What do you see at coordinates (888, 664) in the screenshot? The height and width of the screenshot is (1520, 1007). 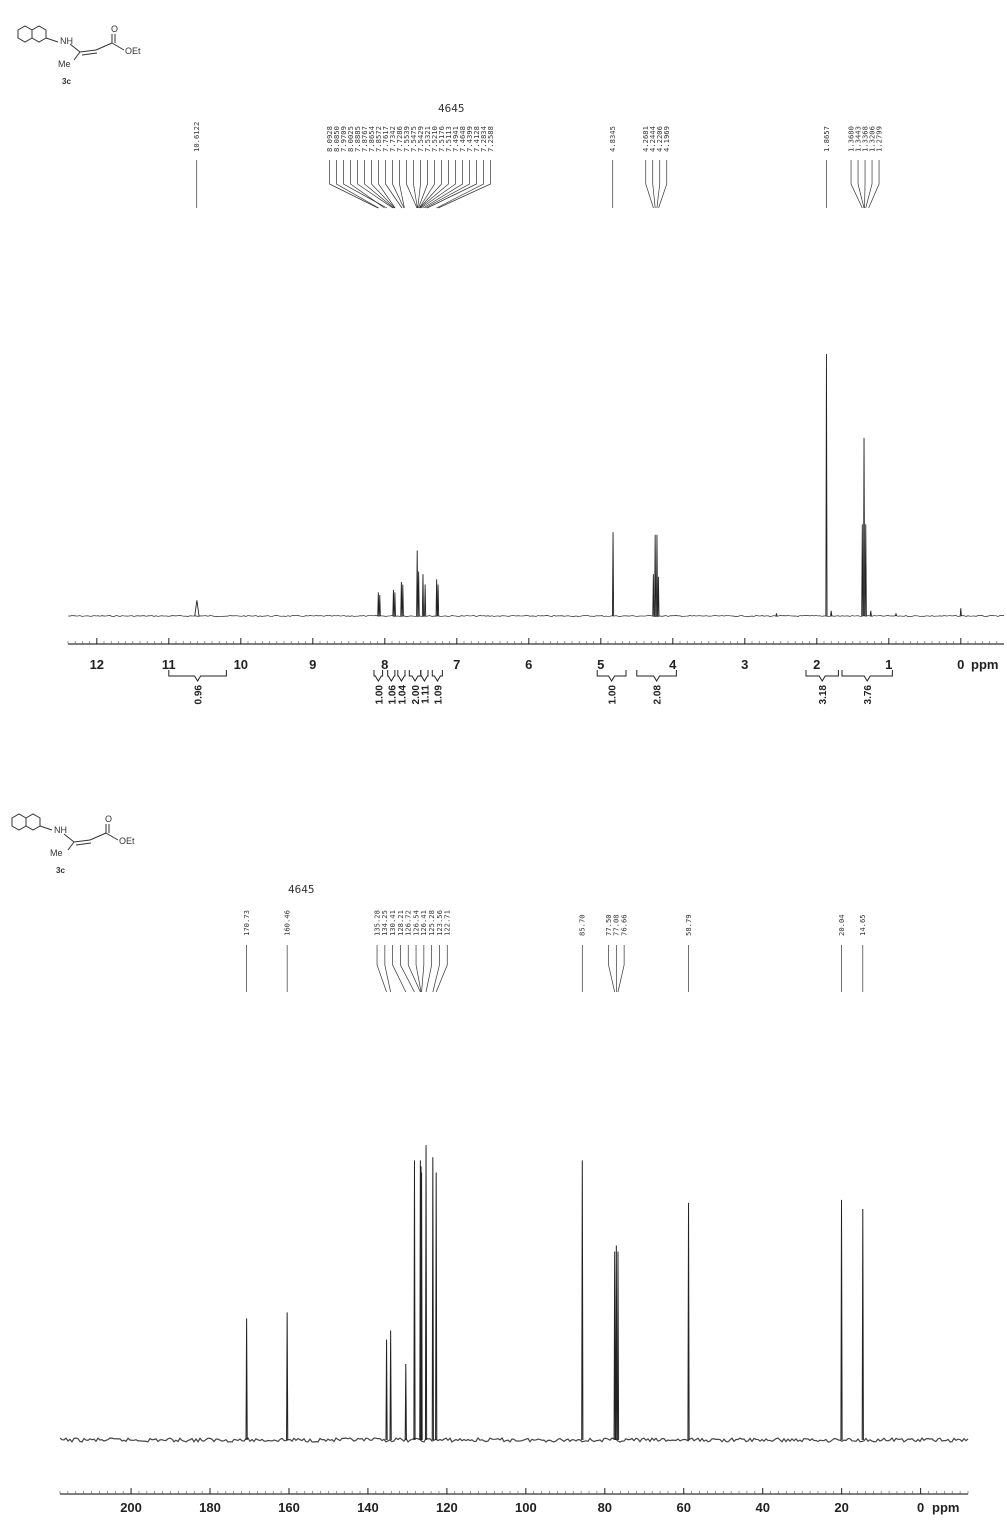 I see `x-tick-label: 1` at bounding box center [888, 664].